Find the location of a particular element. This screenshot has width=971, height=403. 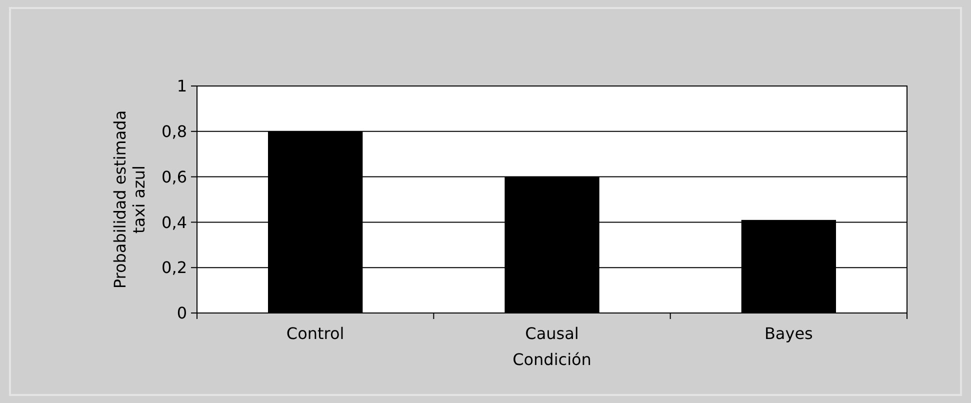

y-tick-label: 0,2 is located at coordinates (174, 268).